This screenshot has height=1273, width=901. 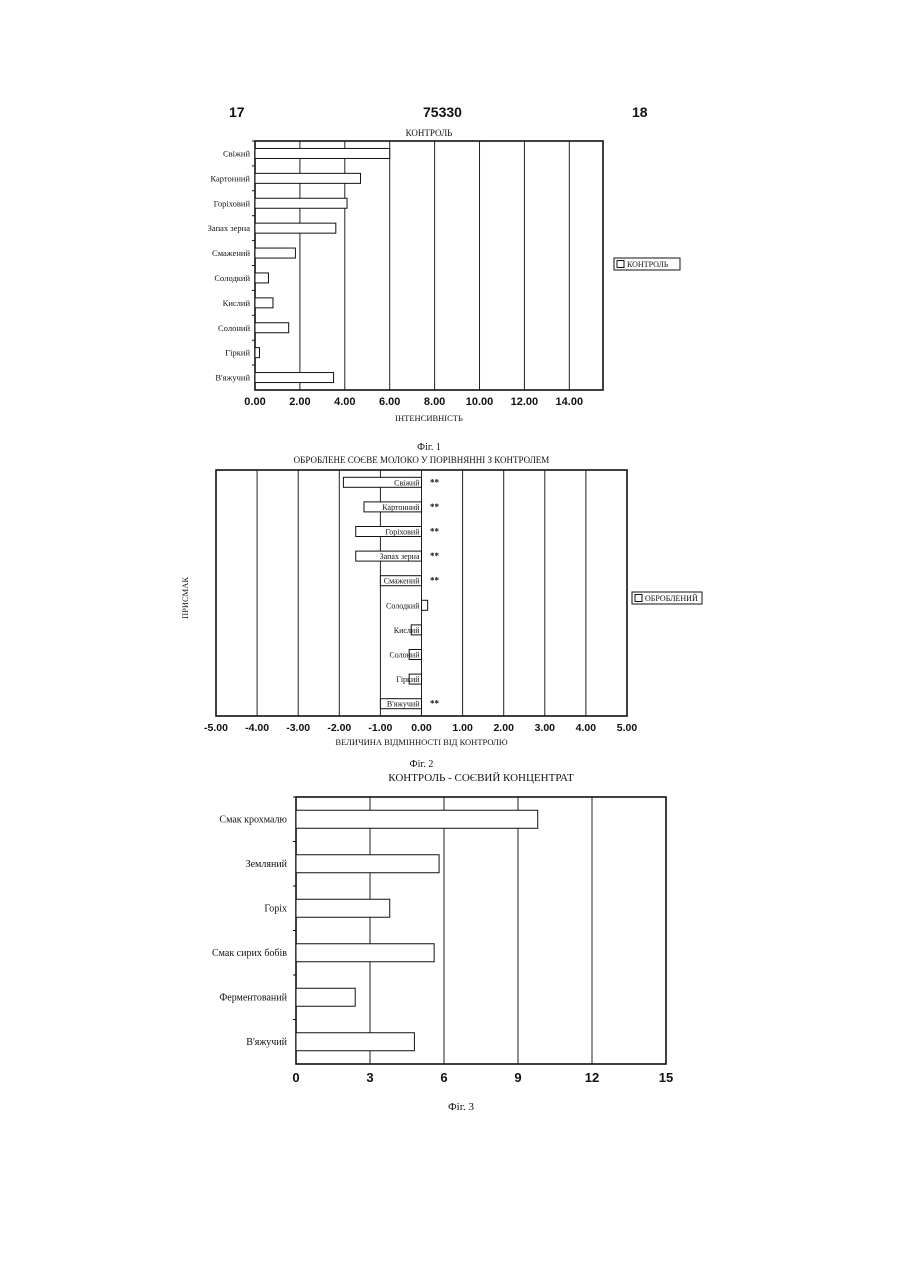 I want to click on chart2-category-label: Горіховий, so click(x=402, y=532).